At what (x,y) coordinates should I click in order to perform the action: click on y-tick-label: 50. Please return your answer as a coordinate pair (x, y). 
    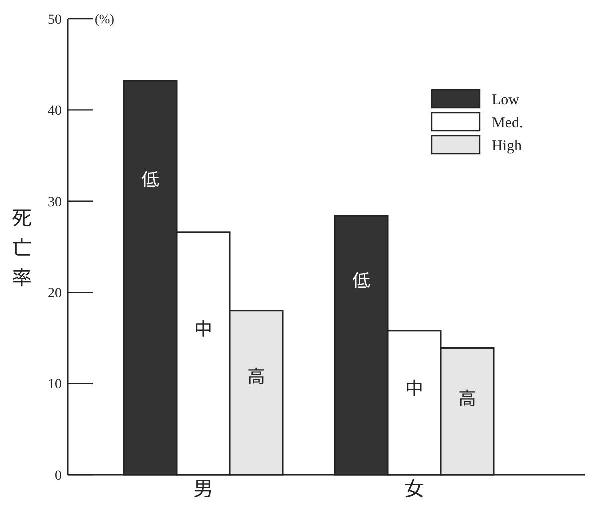
    Looking at the image, I should click on (55, 20).